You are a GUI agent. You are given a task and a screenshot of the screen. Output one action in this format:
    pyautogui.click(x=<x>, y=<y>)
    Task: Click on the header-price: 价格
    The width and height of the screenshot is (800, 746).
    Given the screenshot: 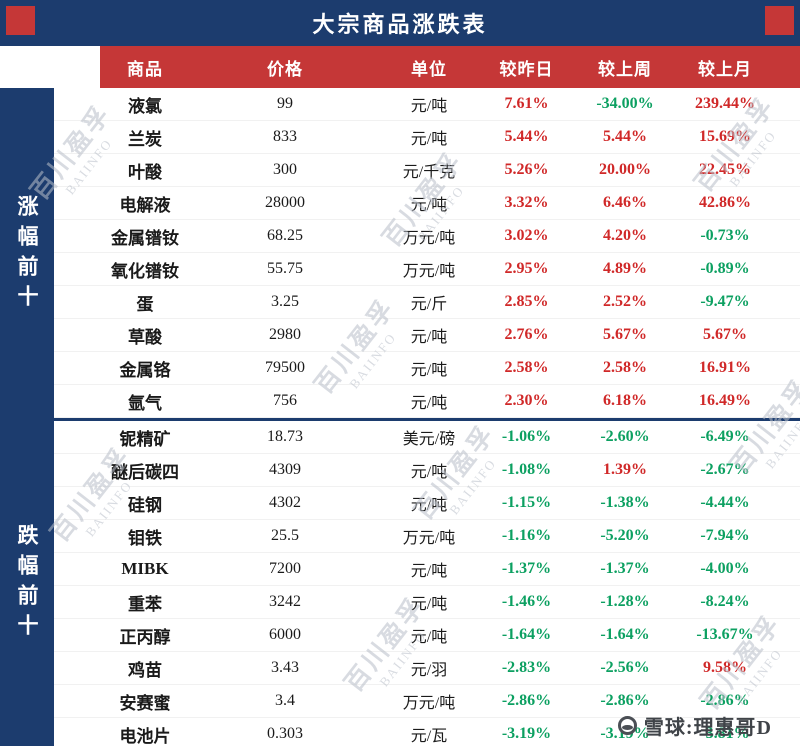 What is the action you would take?
    pyautogui.click(x=285, y=69)
    